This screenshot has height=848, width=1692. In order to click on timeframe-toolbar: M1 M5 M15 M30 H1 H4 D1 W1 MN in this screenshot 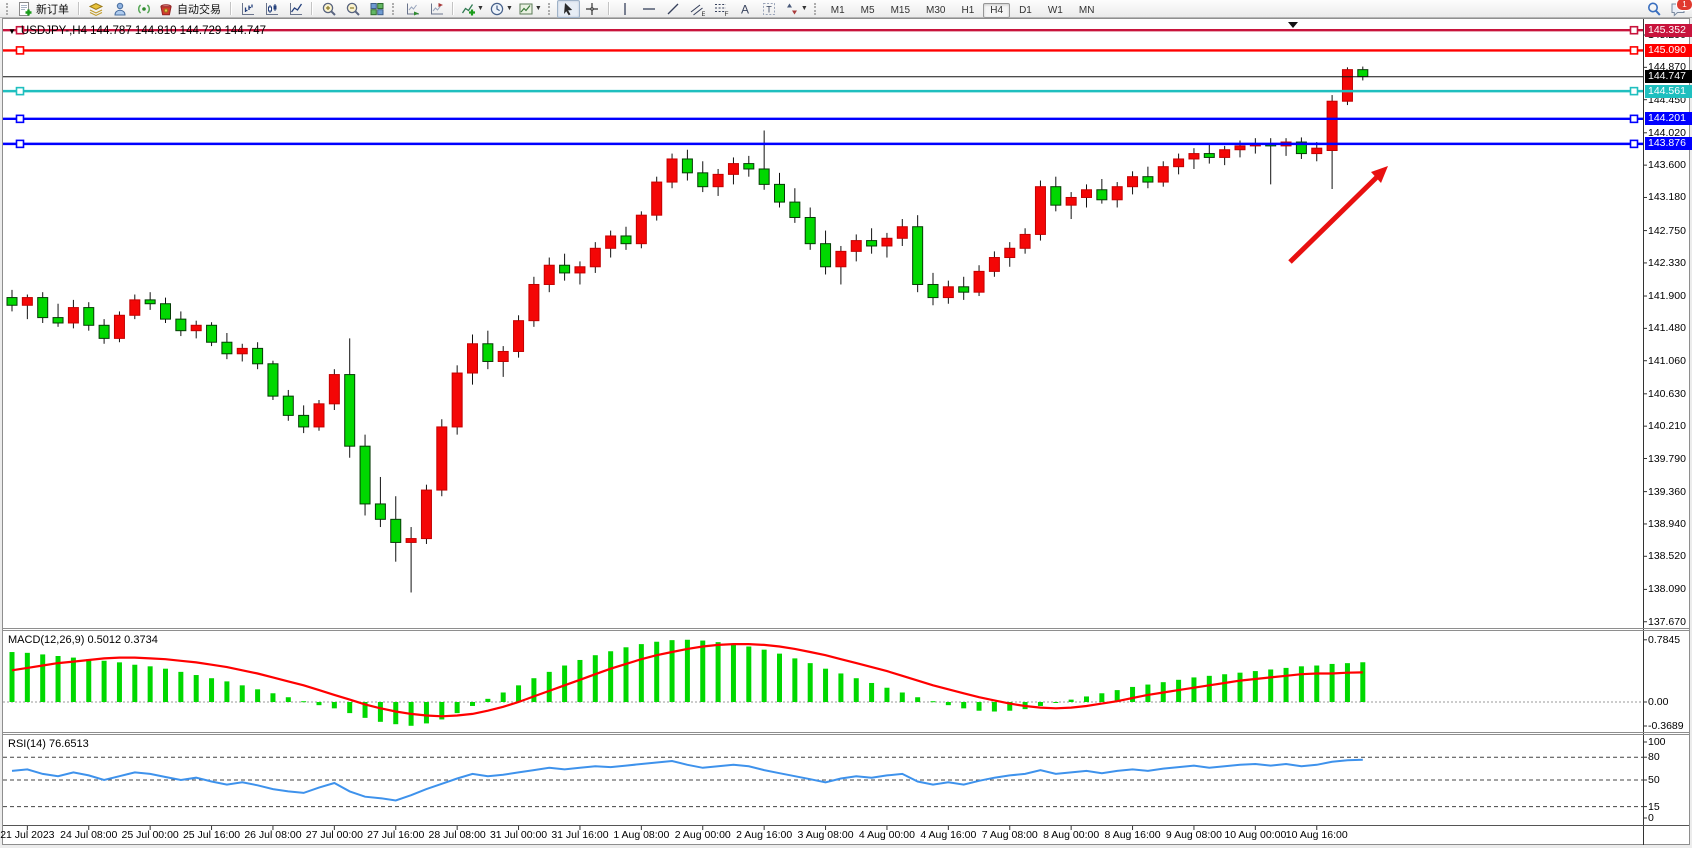, I will do `click(963, 9)`.